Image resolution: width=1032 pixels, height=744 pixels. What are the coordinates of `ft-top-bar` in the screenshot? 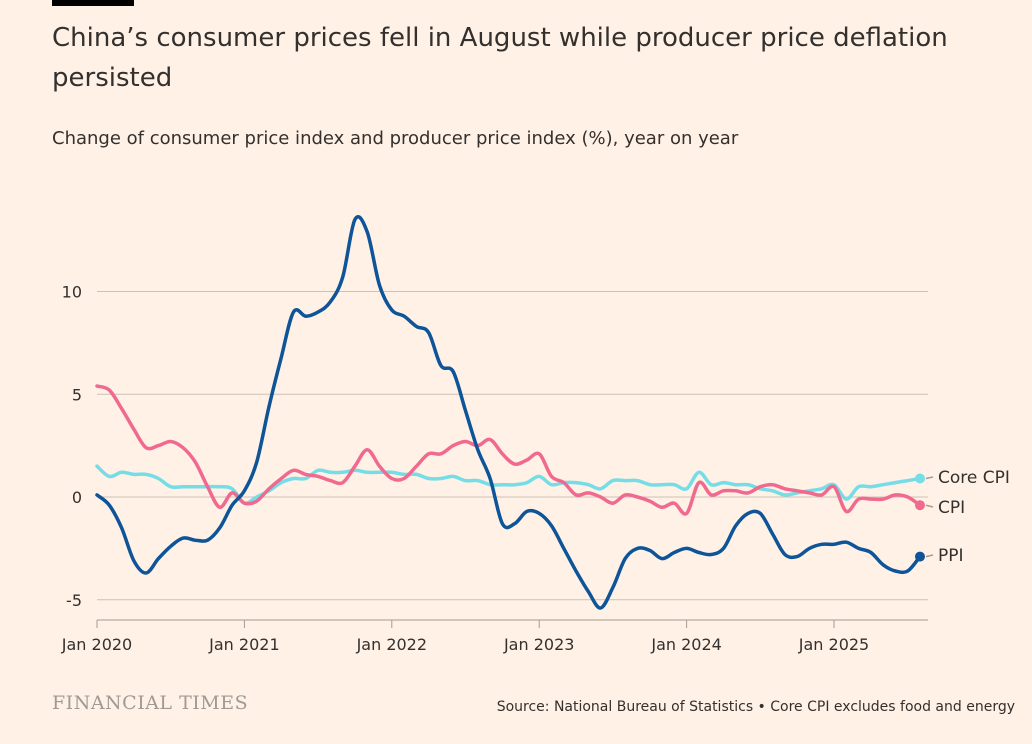 It's located at (93, 3).